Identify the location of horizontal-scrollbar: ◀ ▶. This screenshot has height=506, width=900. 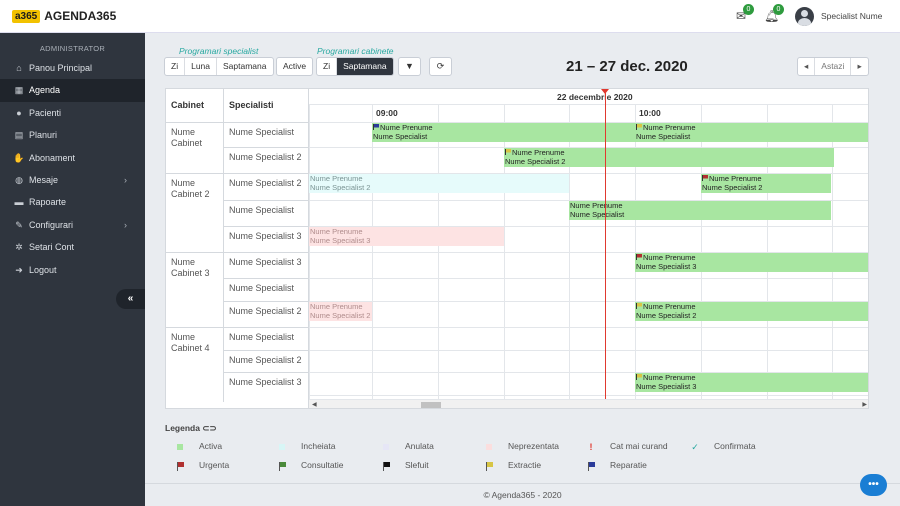
(588, 403).